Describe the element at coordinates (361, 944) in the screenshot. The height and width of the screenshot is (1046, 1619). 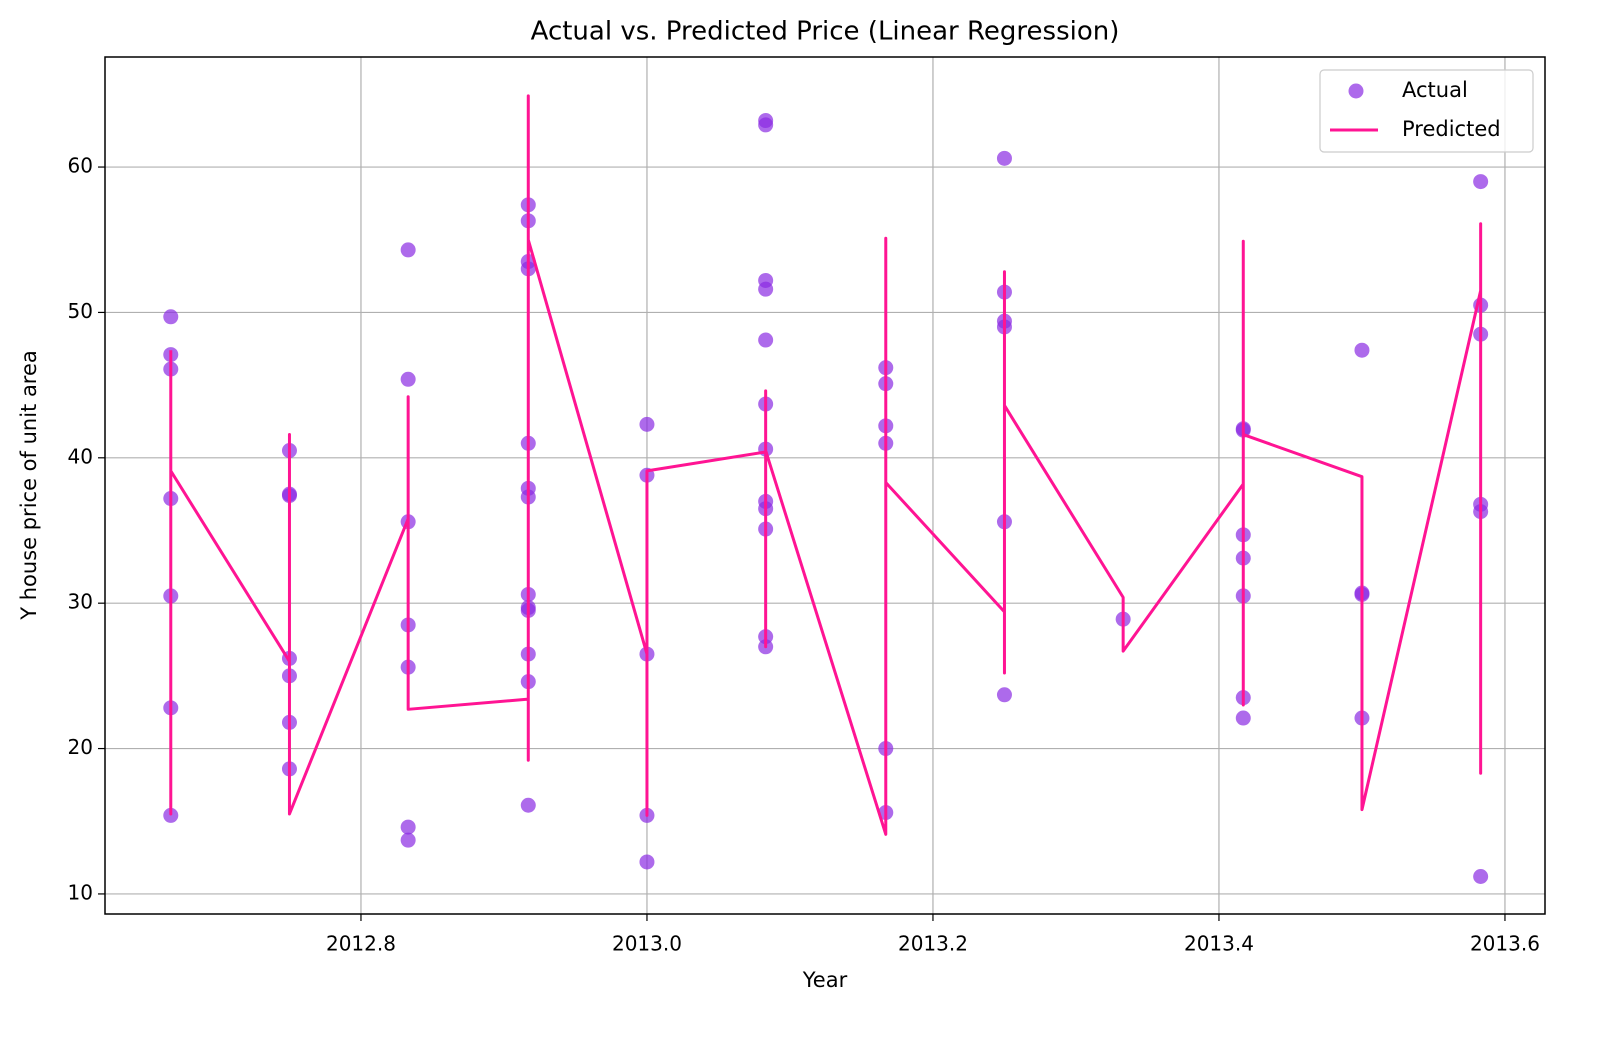
I see `x-tick-label: 2012.8` at that location.